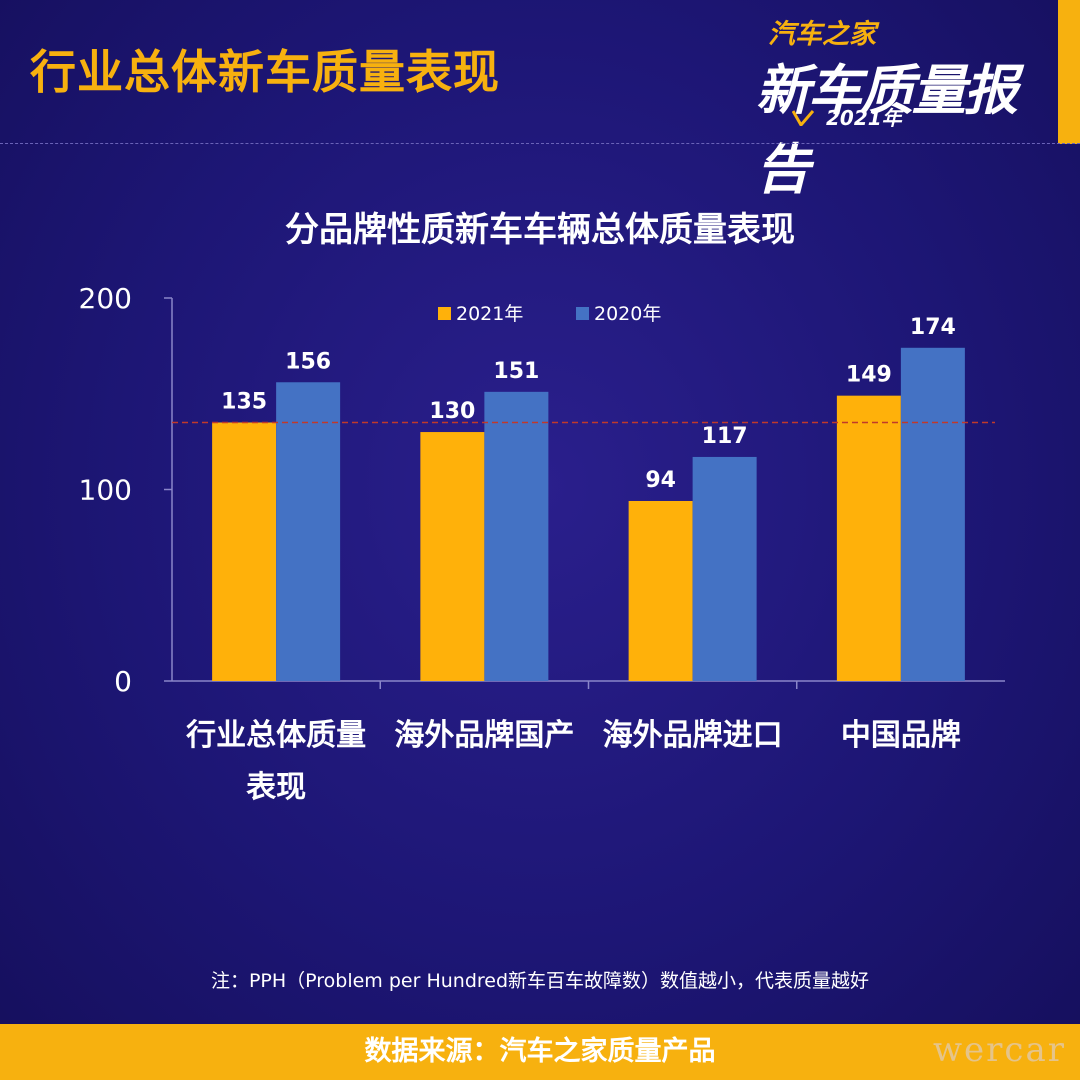 Image resolution: width=1080 pixels, height=1080 pixels. What do you see at coordinates (123, 681) in the screenshot?
I see `y-tick-label: 0` at bounding box center [123, 681].